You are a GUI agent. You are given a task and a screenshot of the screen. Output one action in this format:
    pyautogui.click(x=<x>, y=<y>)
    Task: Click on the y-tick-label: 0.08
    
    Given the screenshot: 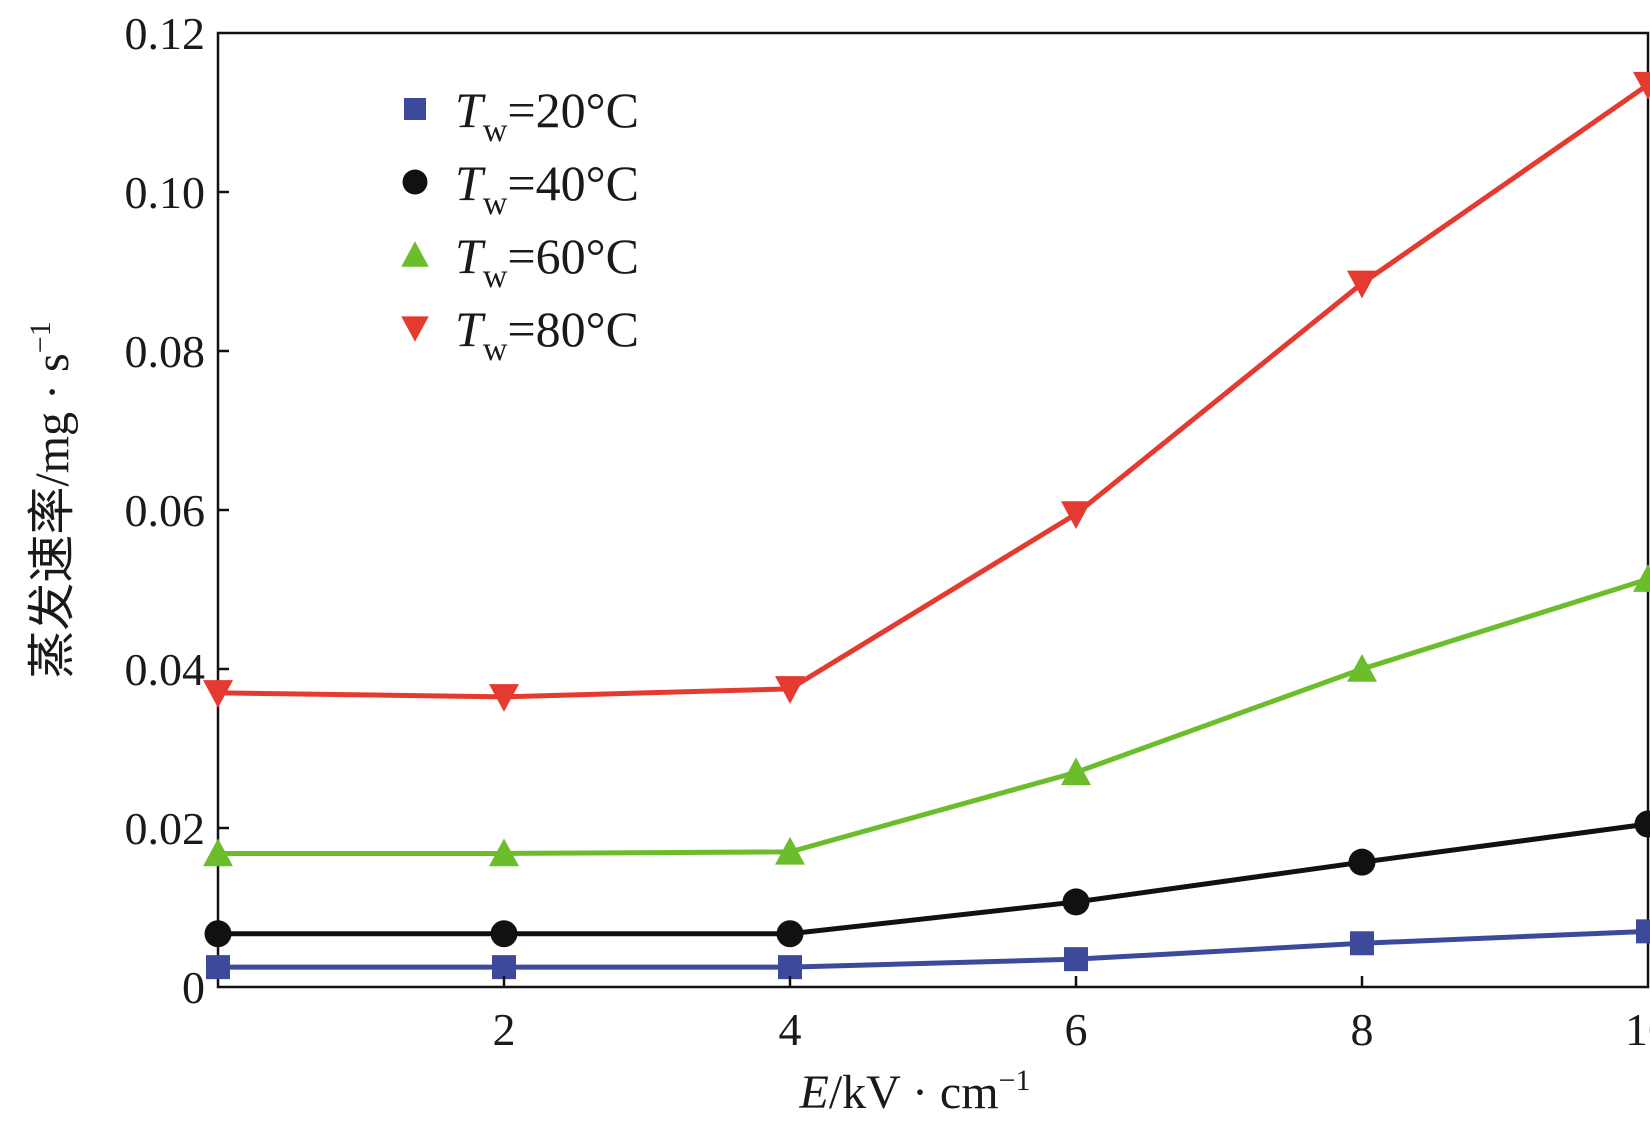 What is the action you would take?
    pyautogui.click(x=165, y=351)
    